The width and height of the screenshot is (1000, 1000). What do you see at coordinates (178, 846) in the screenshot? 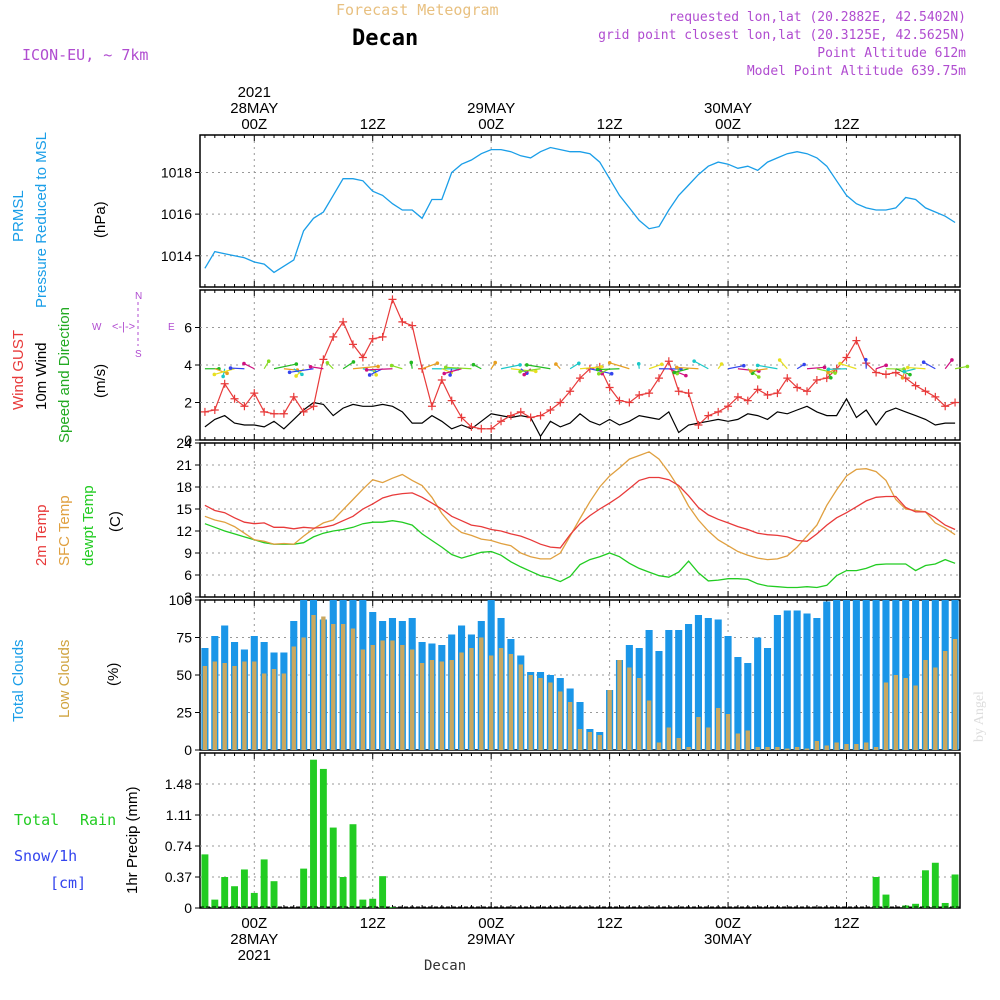
I see `ytick-label-precip: 0.74` at bounding box center [178, 846].